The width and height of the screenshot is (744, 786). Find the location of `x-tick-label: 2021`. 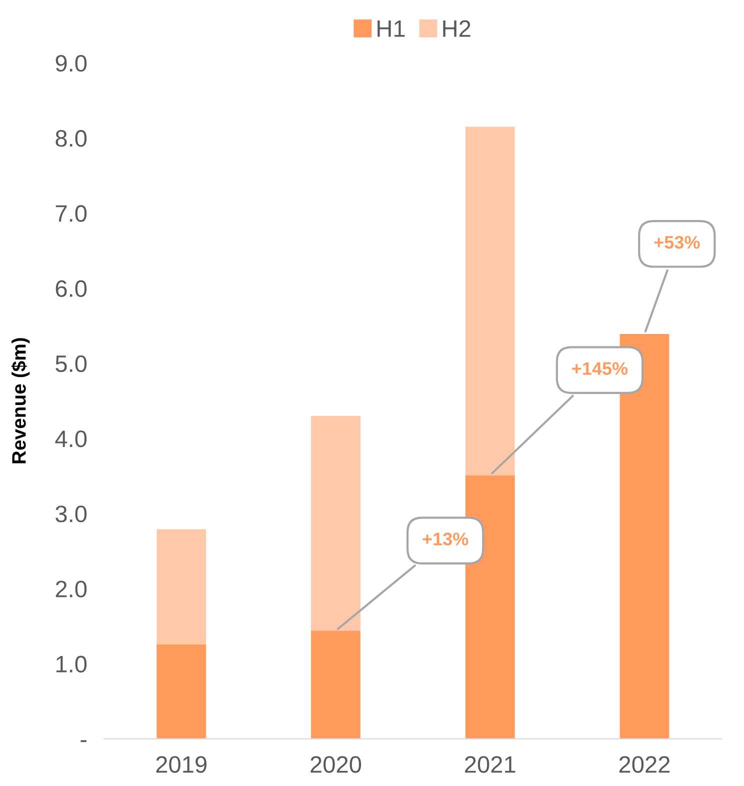

x-tick-label: 2021 is located at coordinates (490, 764).